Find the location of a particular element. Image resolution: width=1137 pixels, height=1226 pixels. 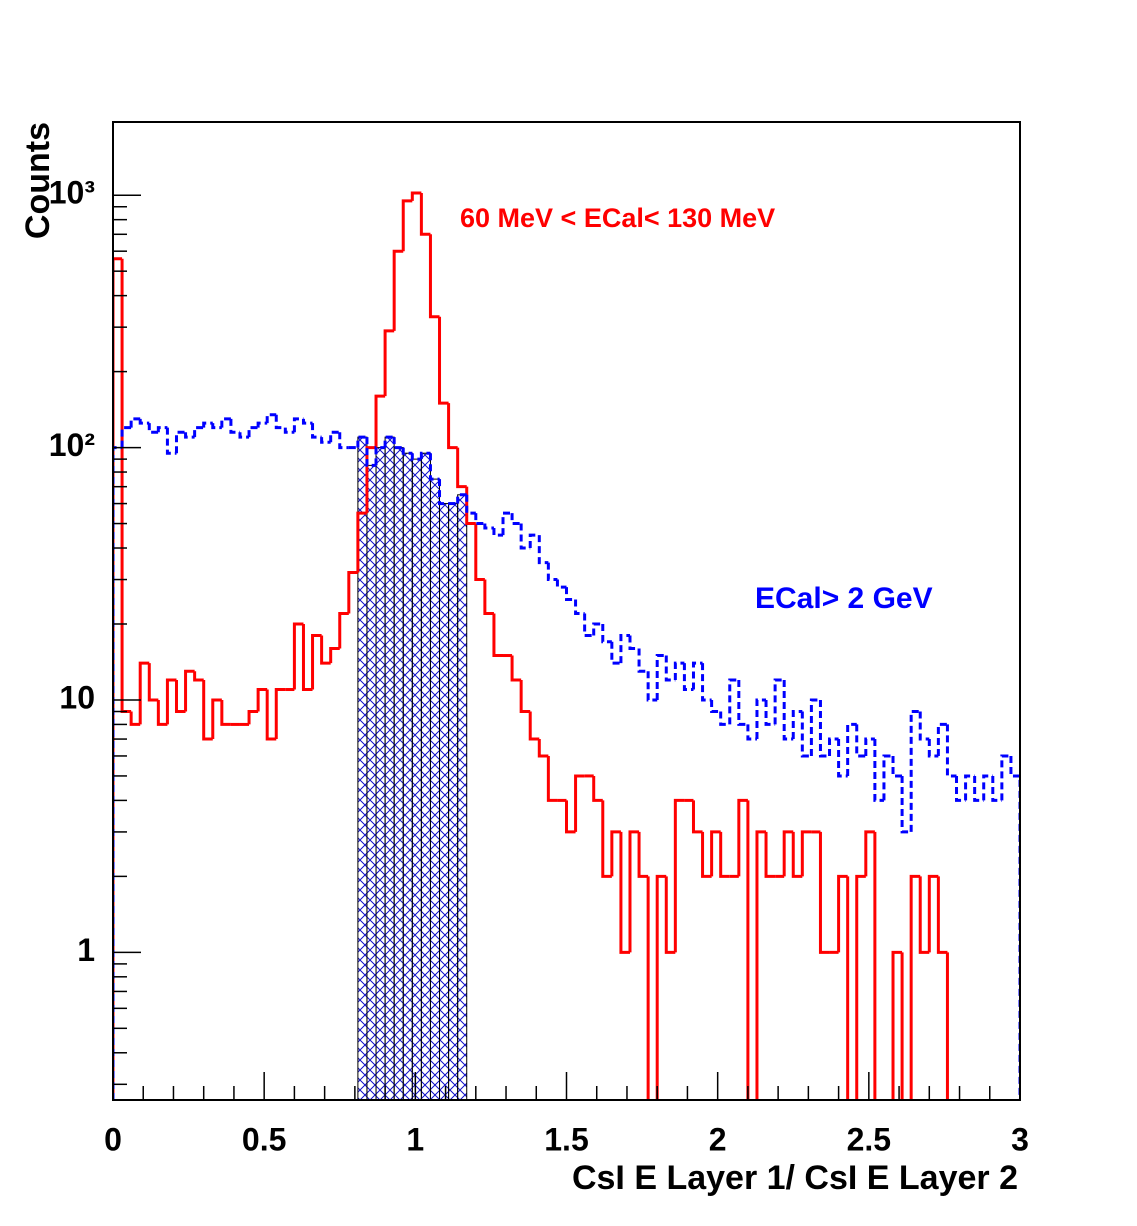

x-tick-label: 0 is located at coordinates (113, 1139).